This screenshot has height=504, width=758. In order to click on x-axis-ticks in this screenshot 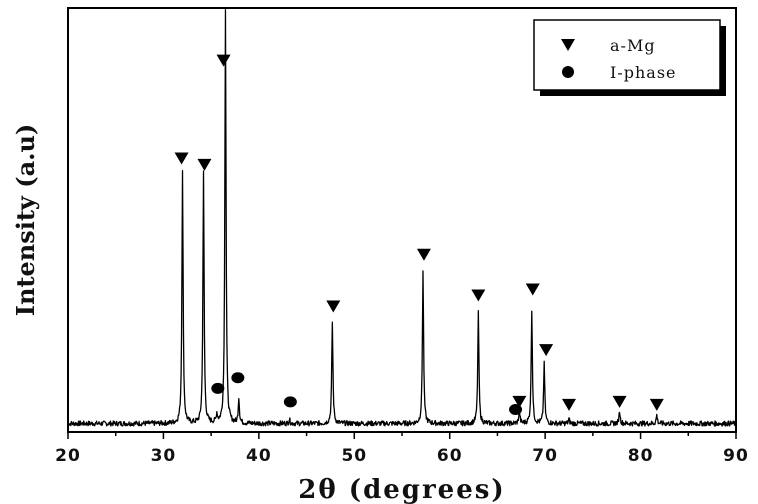, I will do `click(402, 435)`.